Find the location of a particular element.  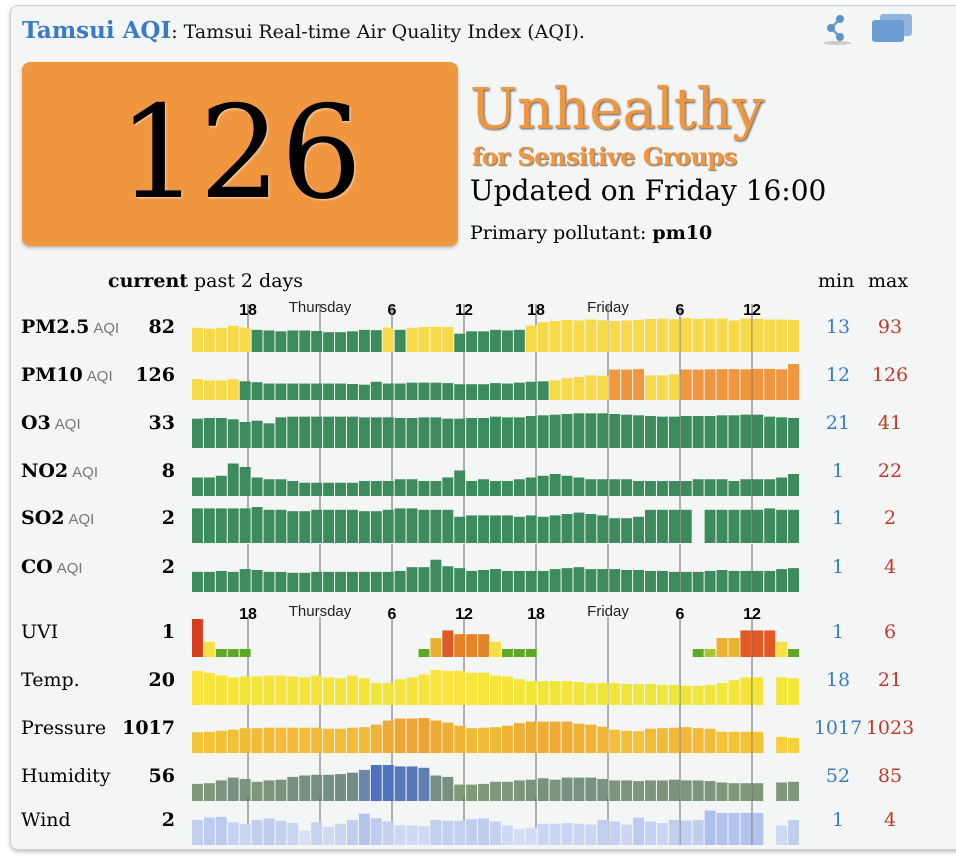

max-value: 1023 is located at coordinates (890, 728).